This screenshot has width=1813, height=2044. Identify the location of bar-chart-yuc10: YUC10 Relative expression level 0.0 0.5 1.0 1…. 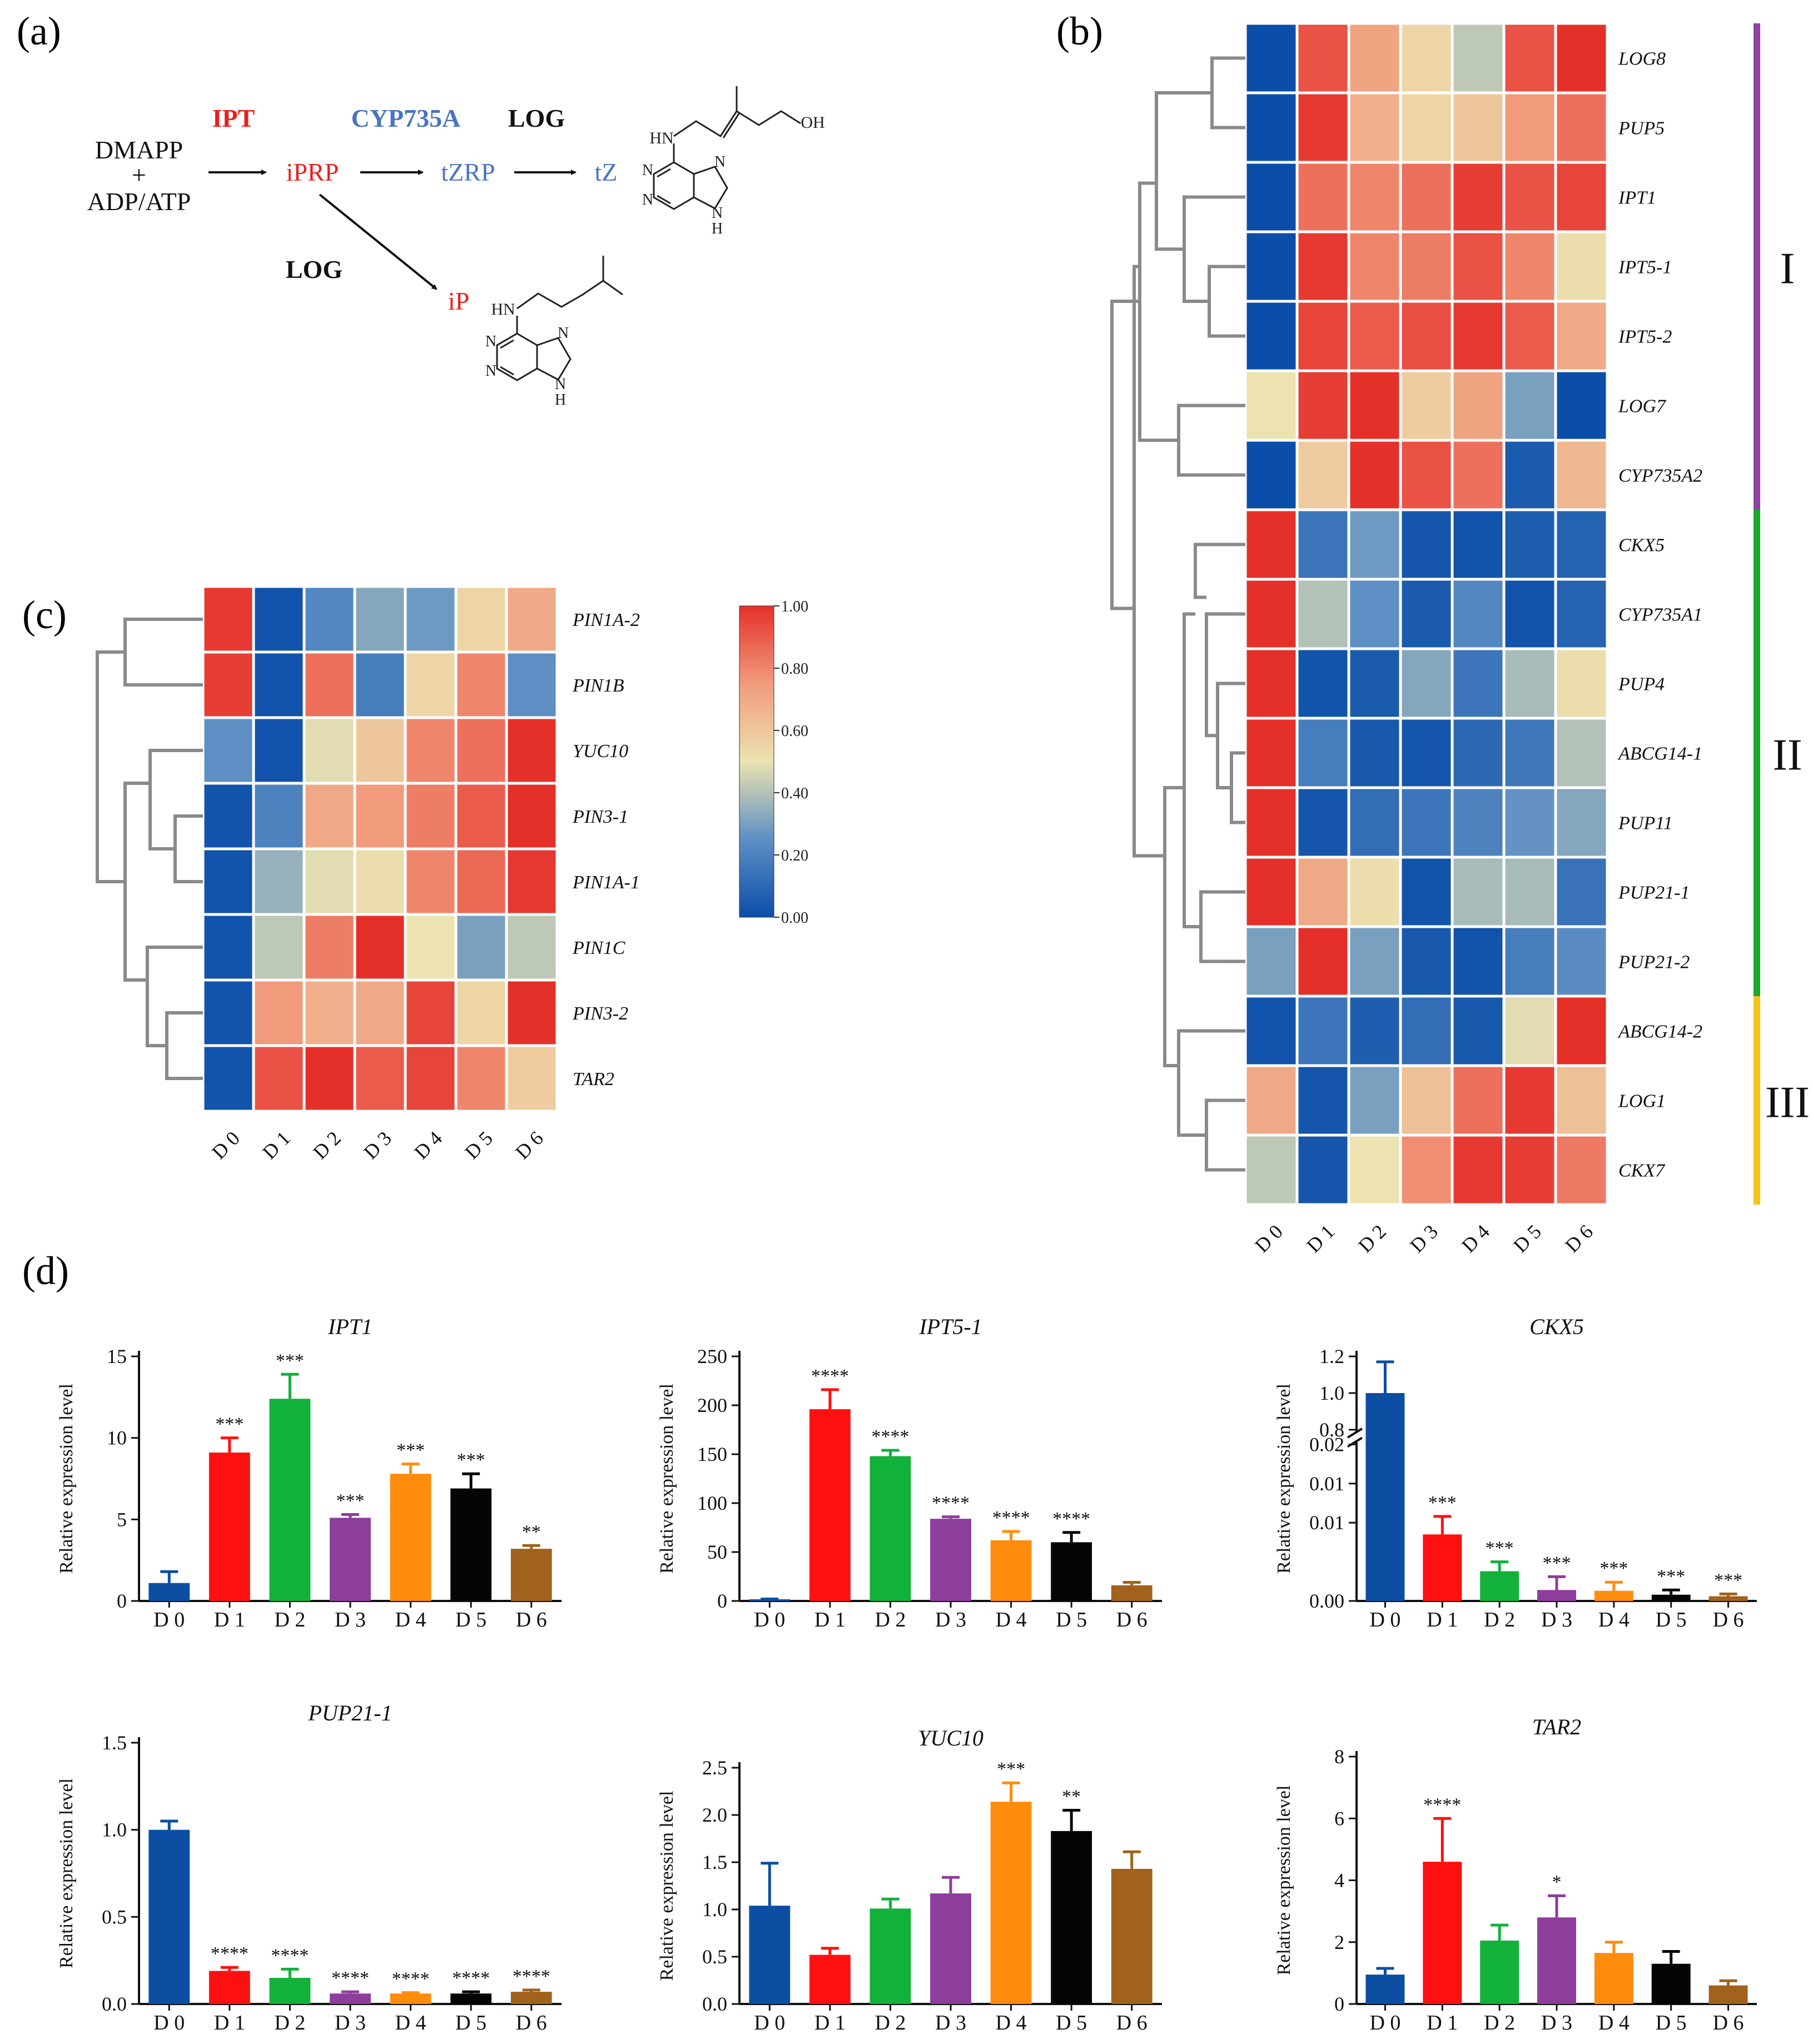
(909, 1880).